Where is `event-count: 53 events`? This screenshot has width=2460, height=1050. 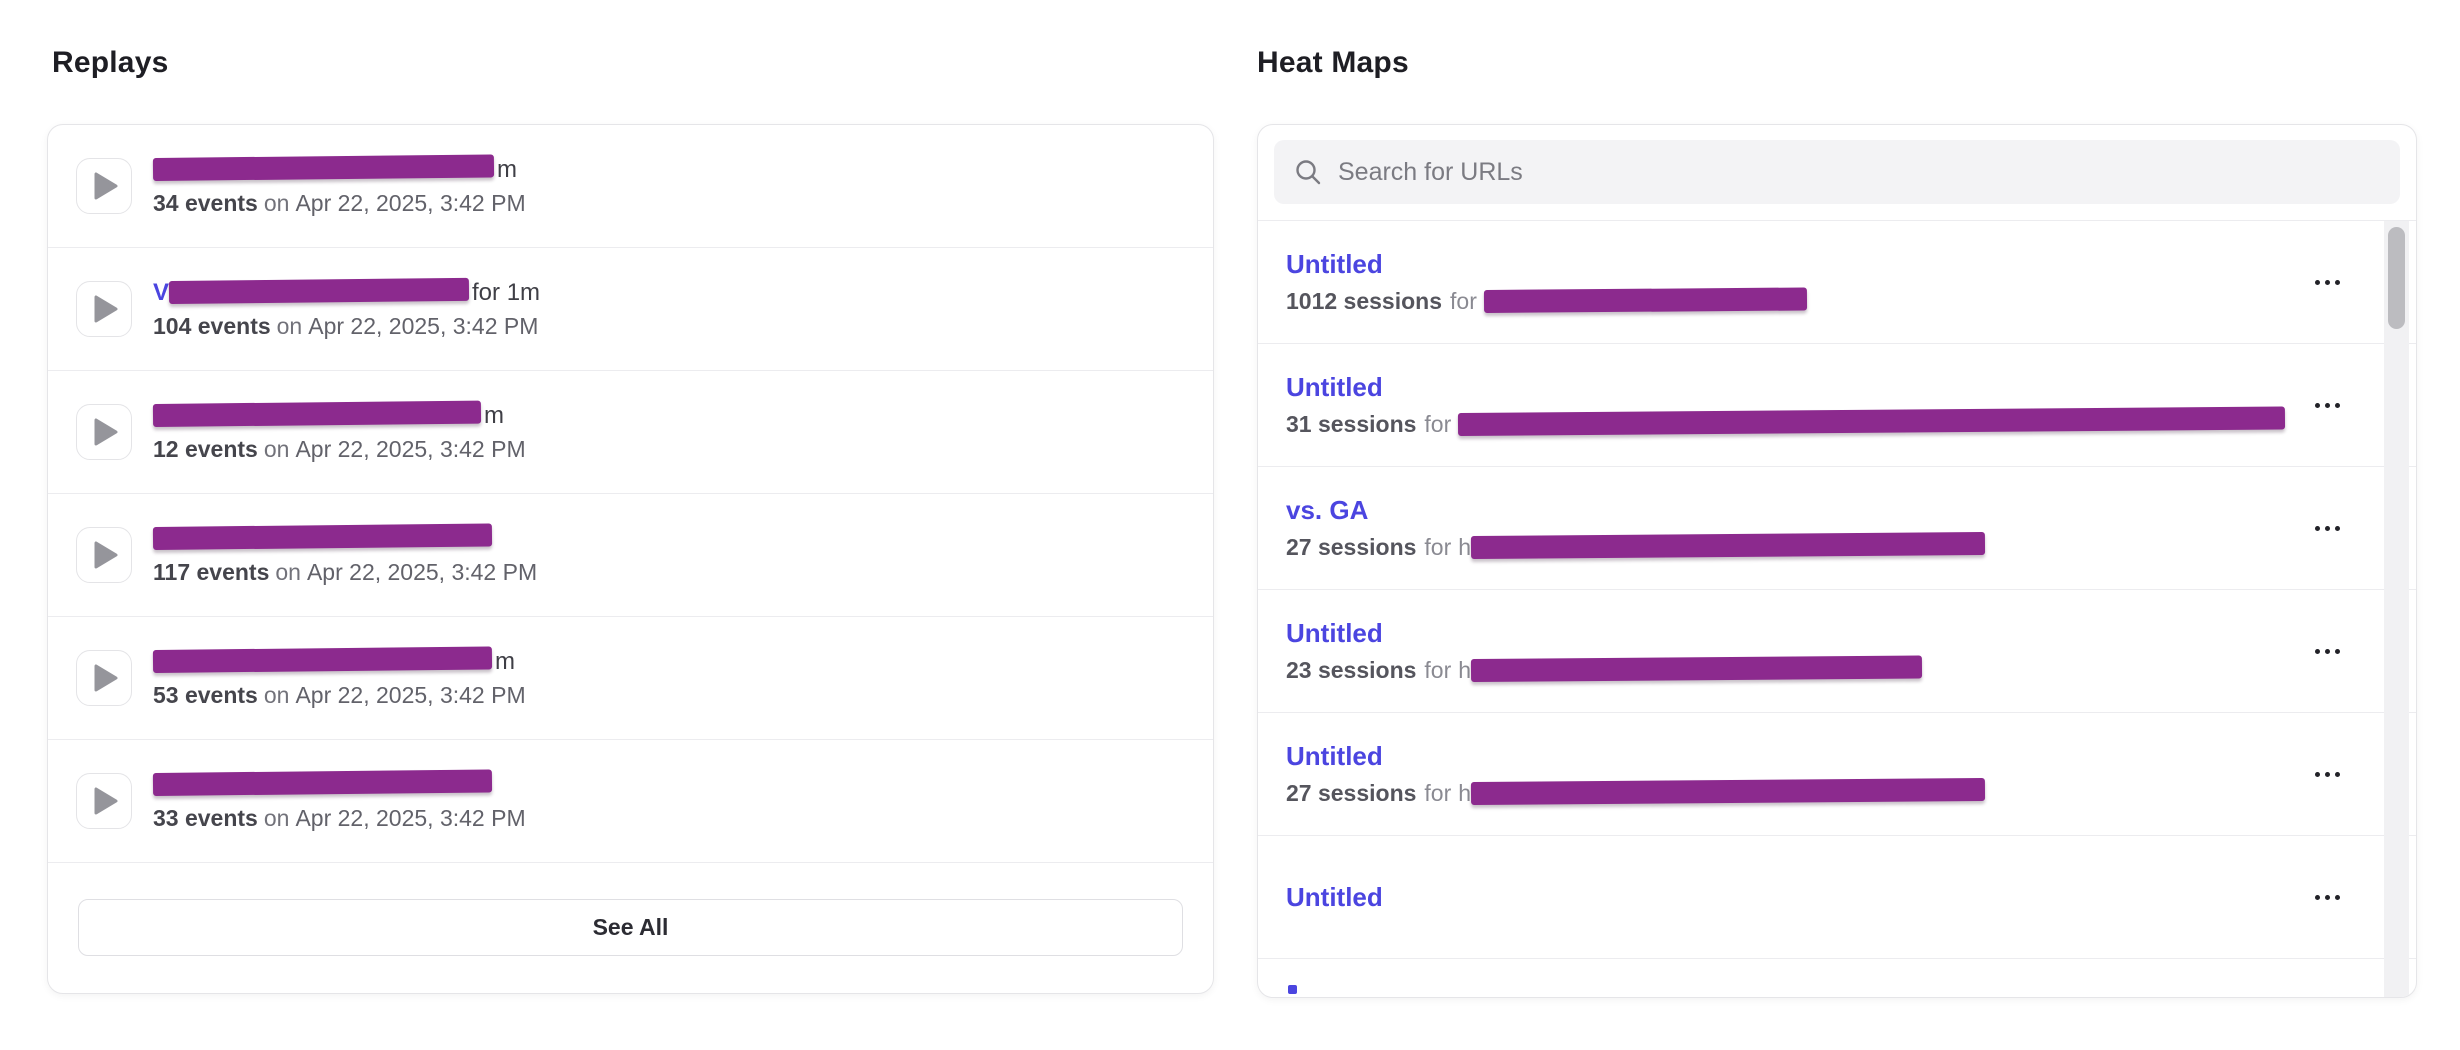
event-count: 53 events is located at coordinates (205, 695).